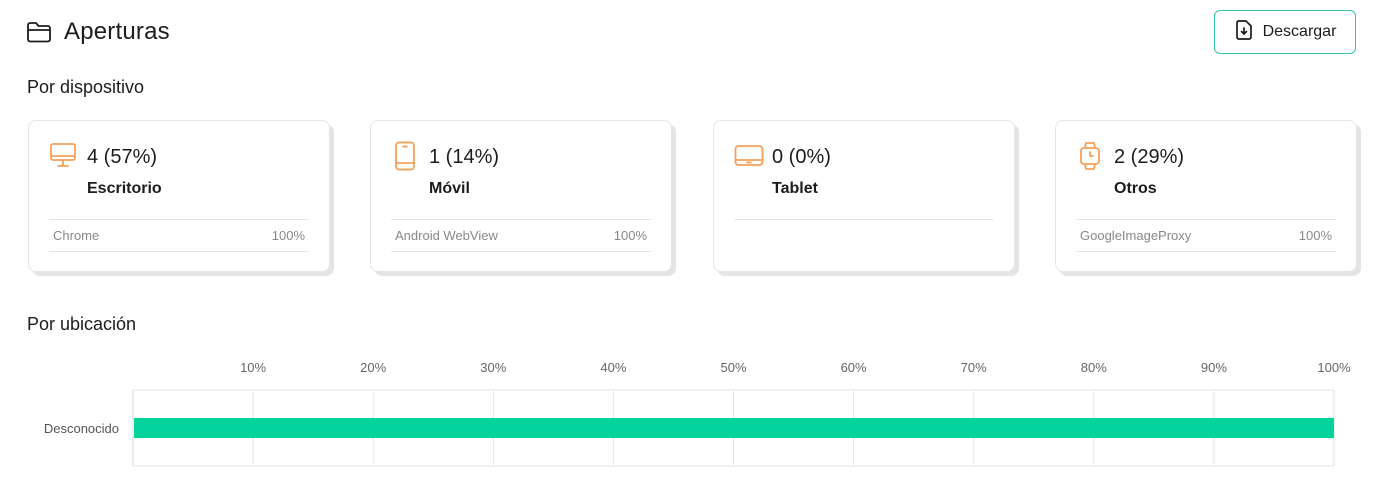 The width and height of the screenshot is (1374, 496). Describe the element at coordinates (1214, 367) in the screenshot. I see `x-tick-label: 90%` at that location.